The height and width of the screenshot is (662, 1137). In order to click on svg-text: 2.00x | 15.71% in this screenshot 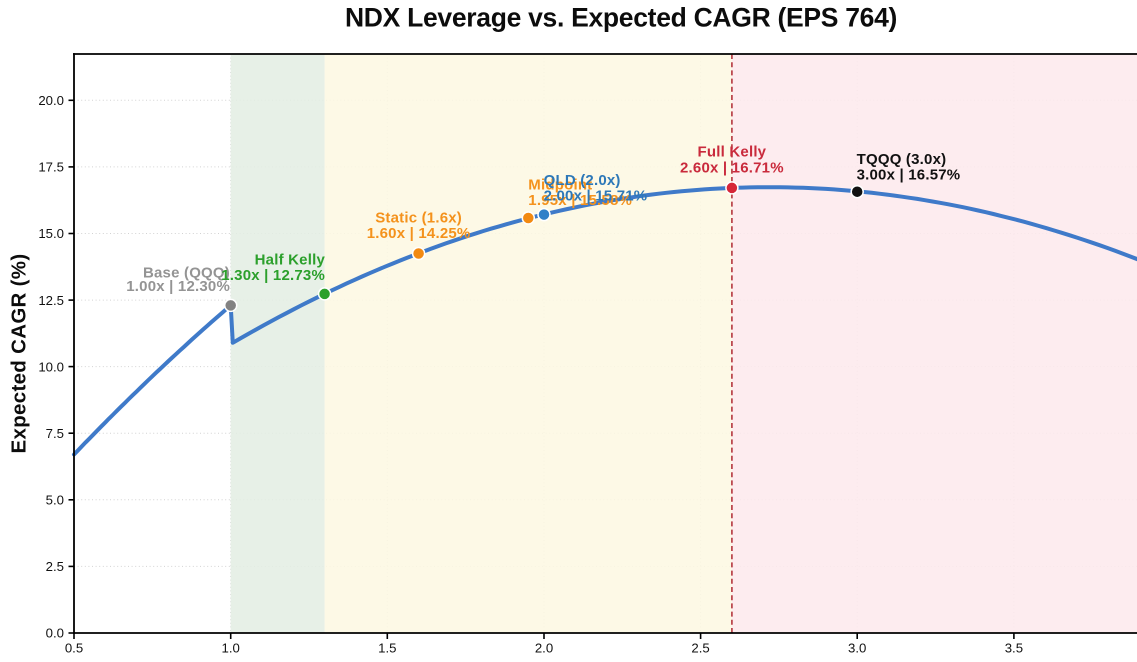, I will do `click(596, 196)`.